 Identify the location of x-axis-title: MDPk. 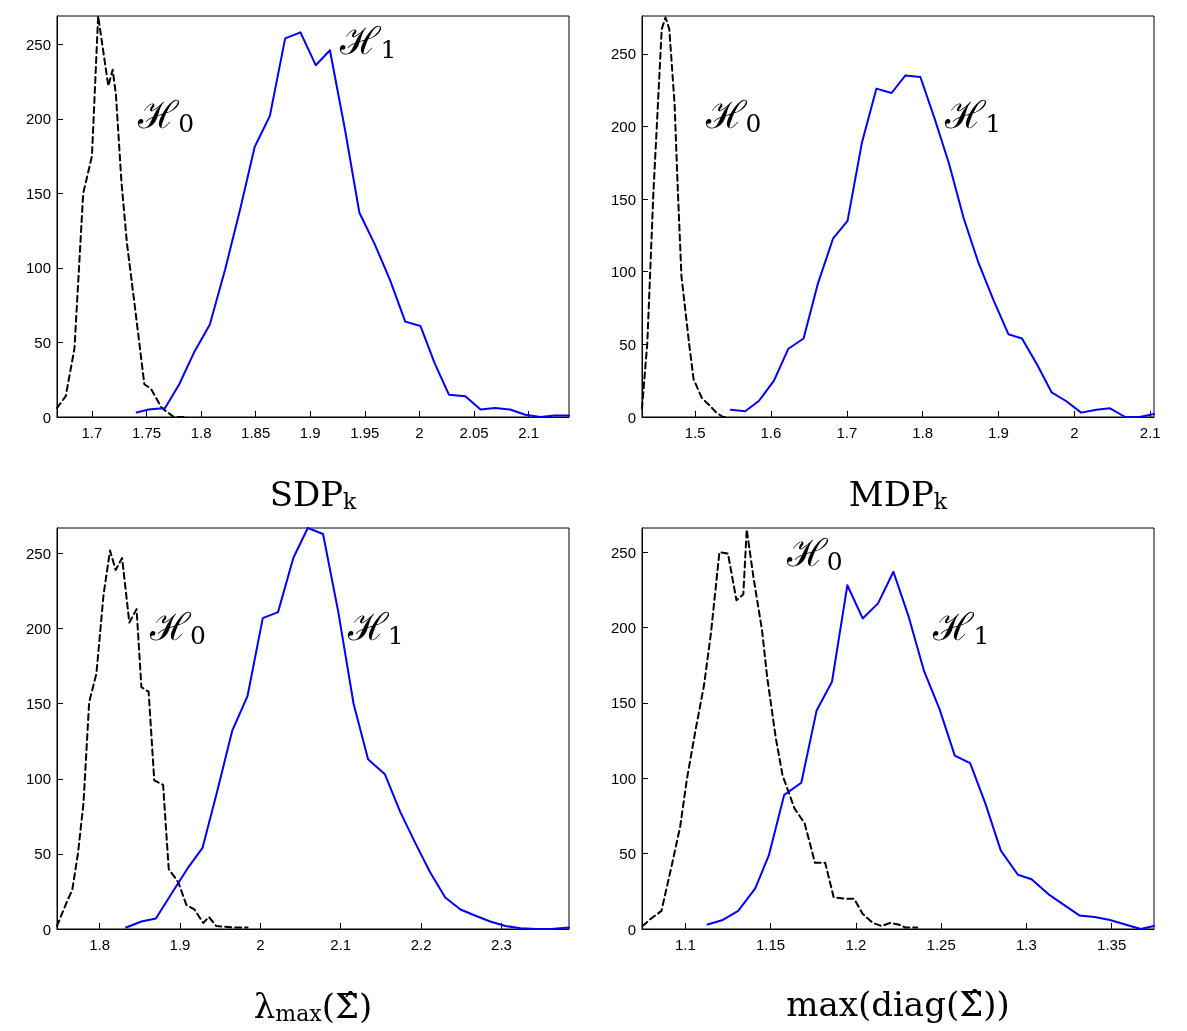
(898, 493).